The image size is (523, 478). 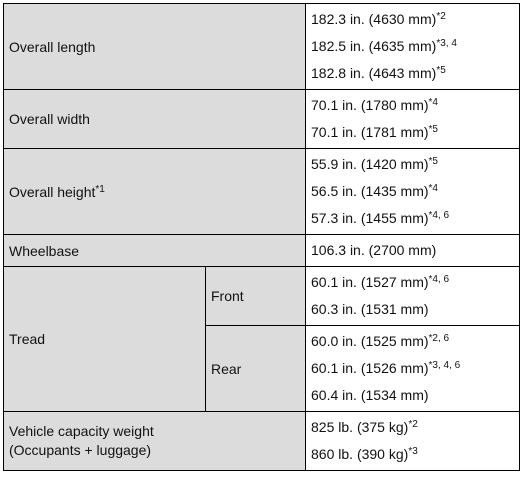 What do you see at coordinates (154, 250) in the screenshot?
I see `row-label: Wheelbase` at bounding box center [154, 250].